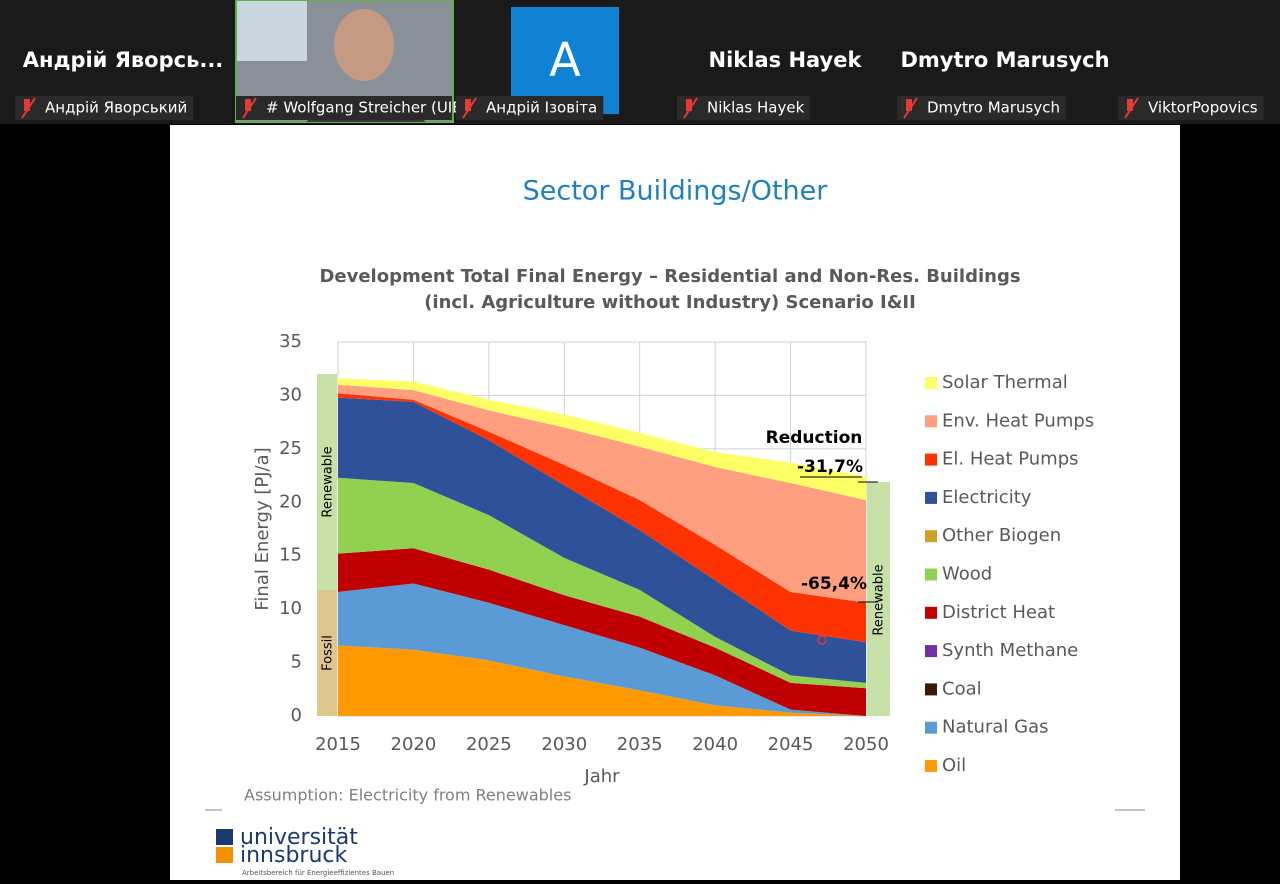 Image resolution: width=1280 pixels, height=884 pixels. Describe the element at coordinates (987, 497) in the screenshot. I see `legend-label: Electricity` at that location.